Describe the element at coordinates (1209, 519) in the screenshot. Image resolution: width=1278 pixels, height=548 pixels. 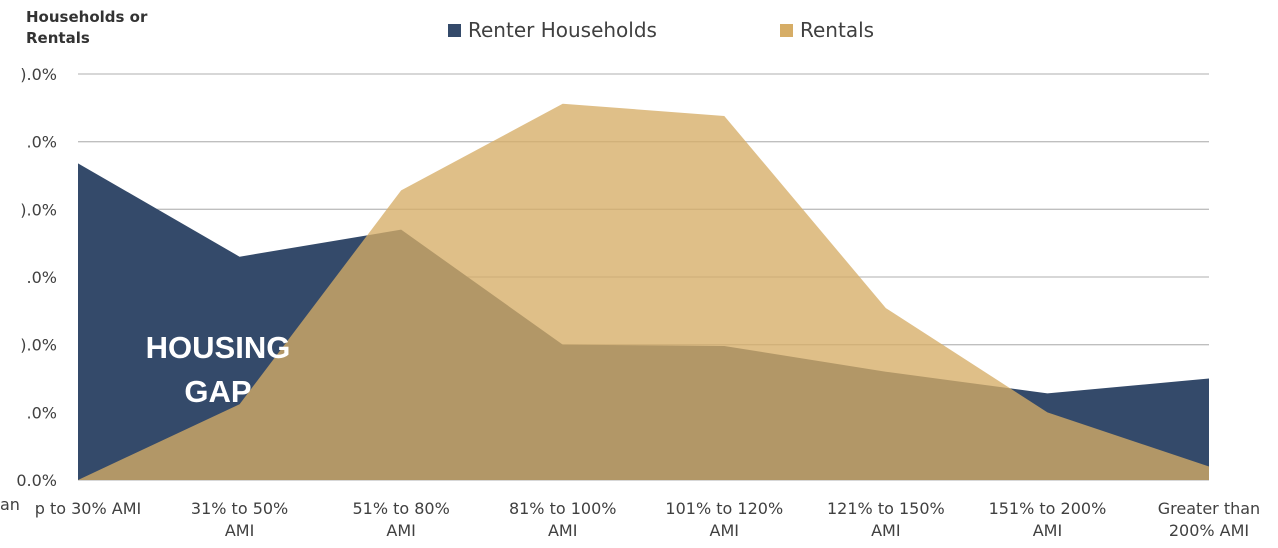
I see `x-tick-label: Greater than 200% AMI` at that location.